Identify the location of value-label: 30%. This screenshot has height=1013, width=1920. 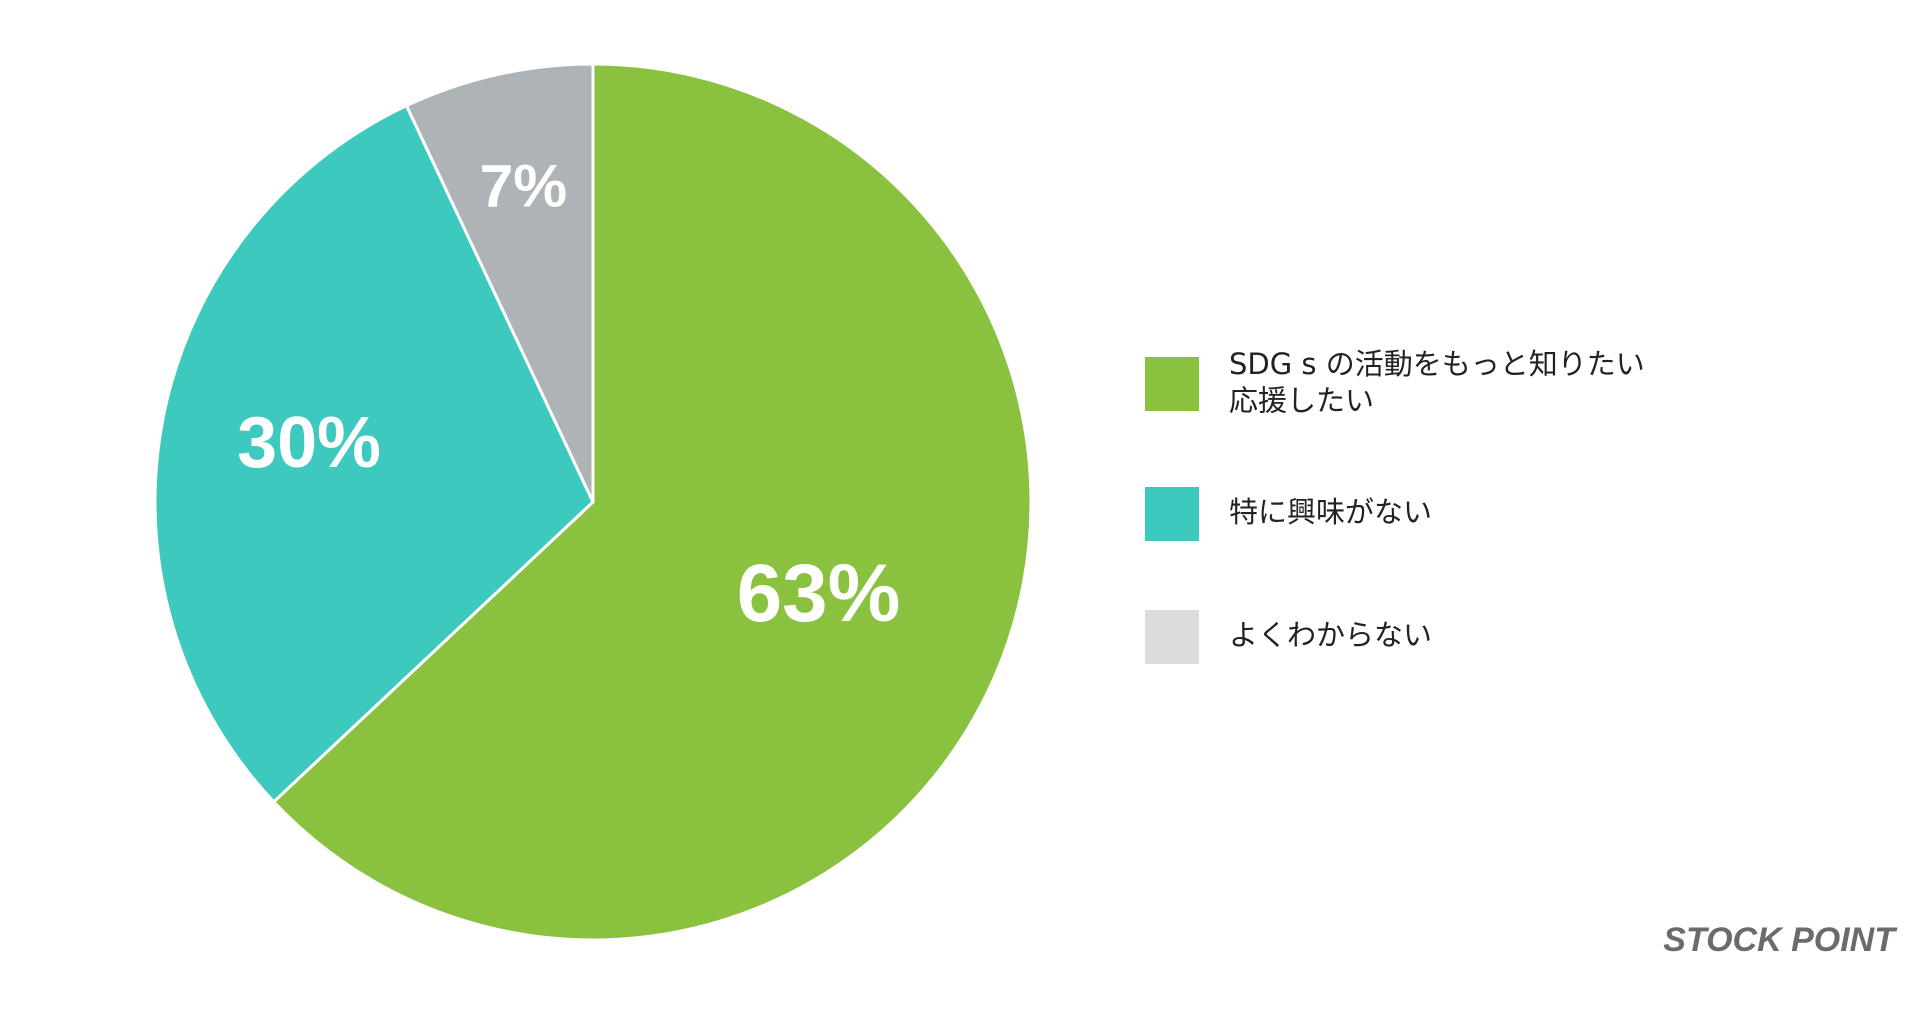
(309, 443).